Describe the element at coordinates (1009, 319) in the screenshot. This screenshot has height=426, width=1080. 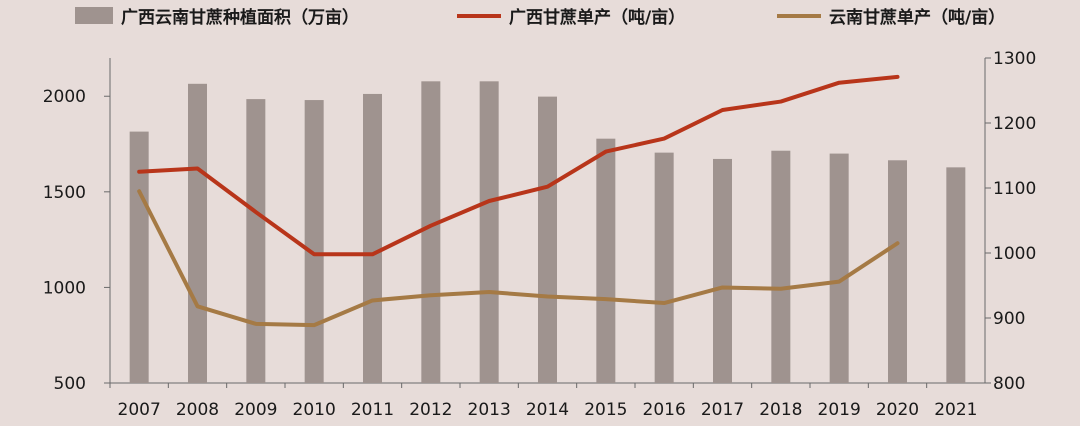
I see `right-tick-label: 900` at that location.